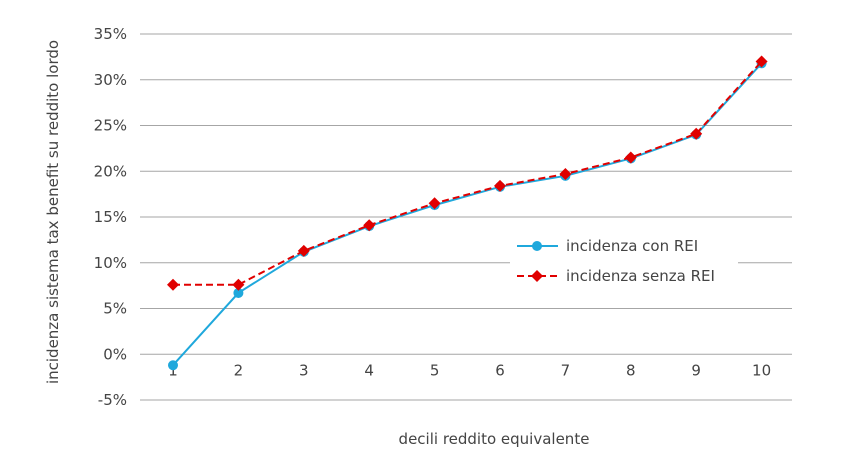  I want to click on x-tick-label: 1, so click(173, 370).